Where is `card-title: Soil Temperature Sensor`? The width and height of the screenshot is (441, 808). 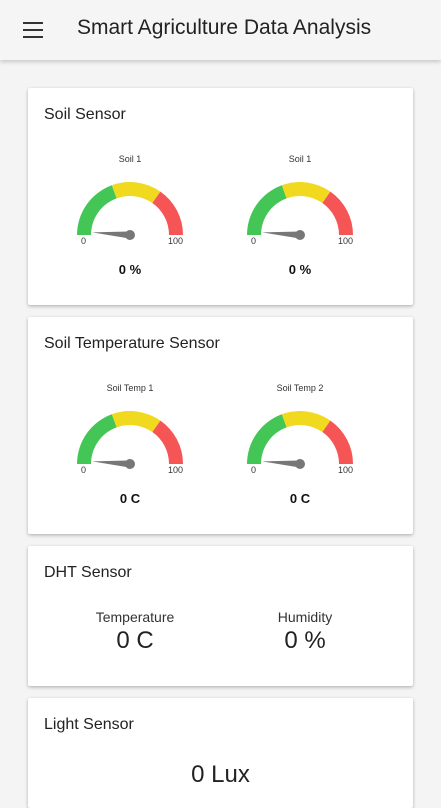 card-title: Soil Temperature Sensor is located at coordinates (132, 343).